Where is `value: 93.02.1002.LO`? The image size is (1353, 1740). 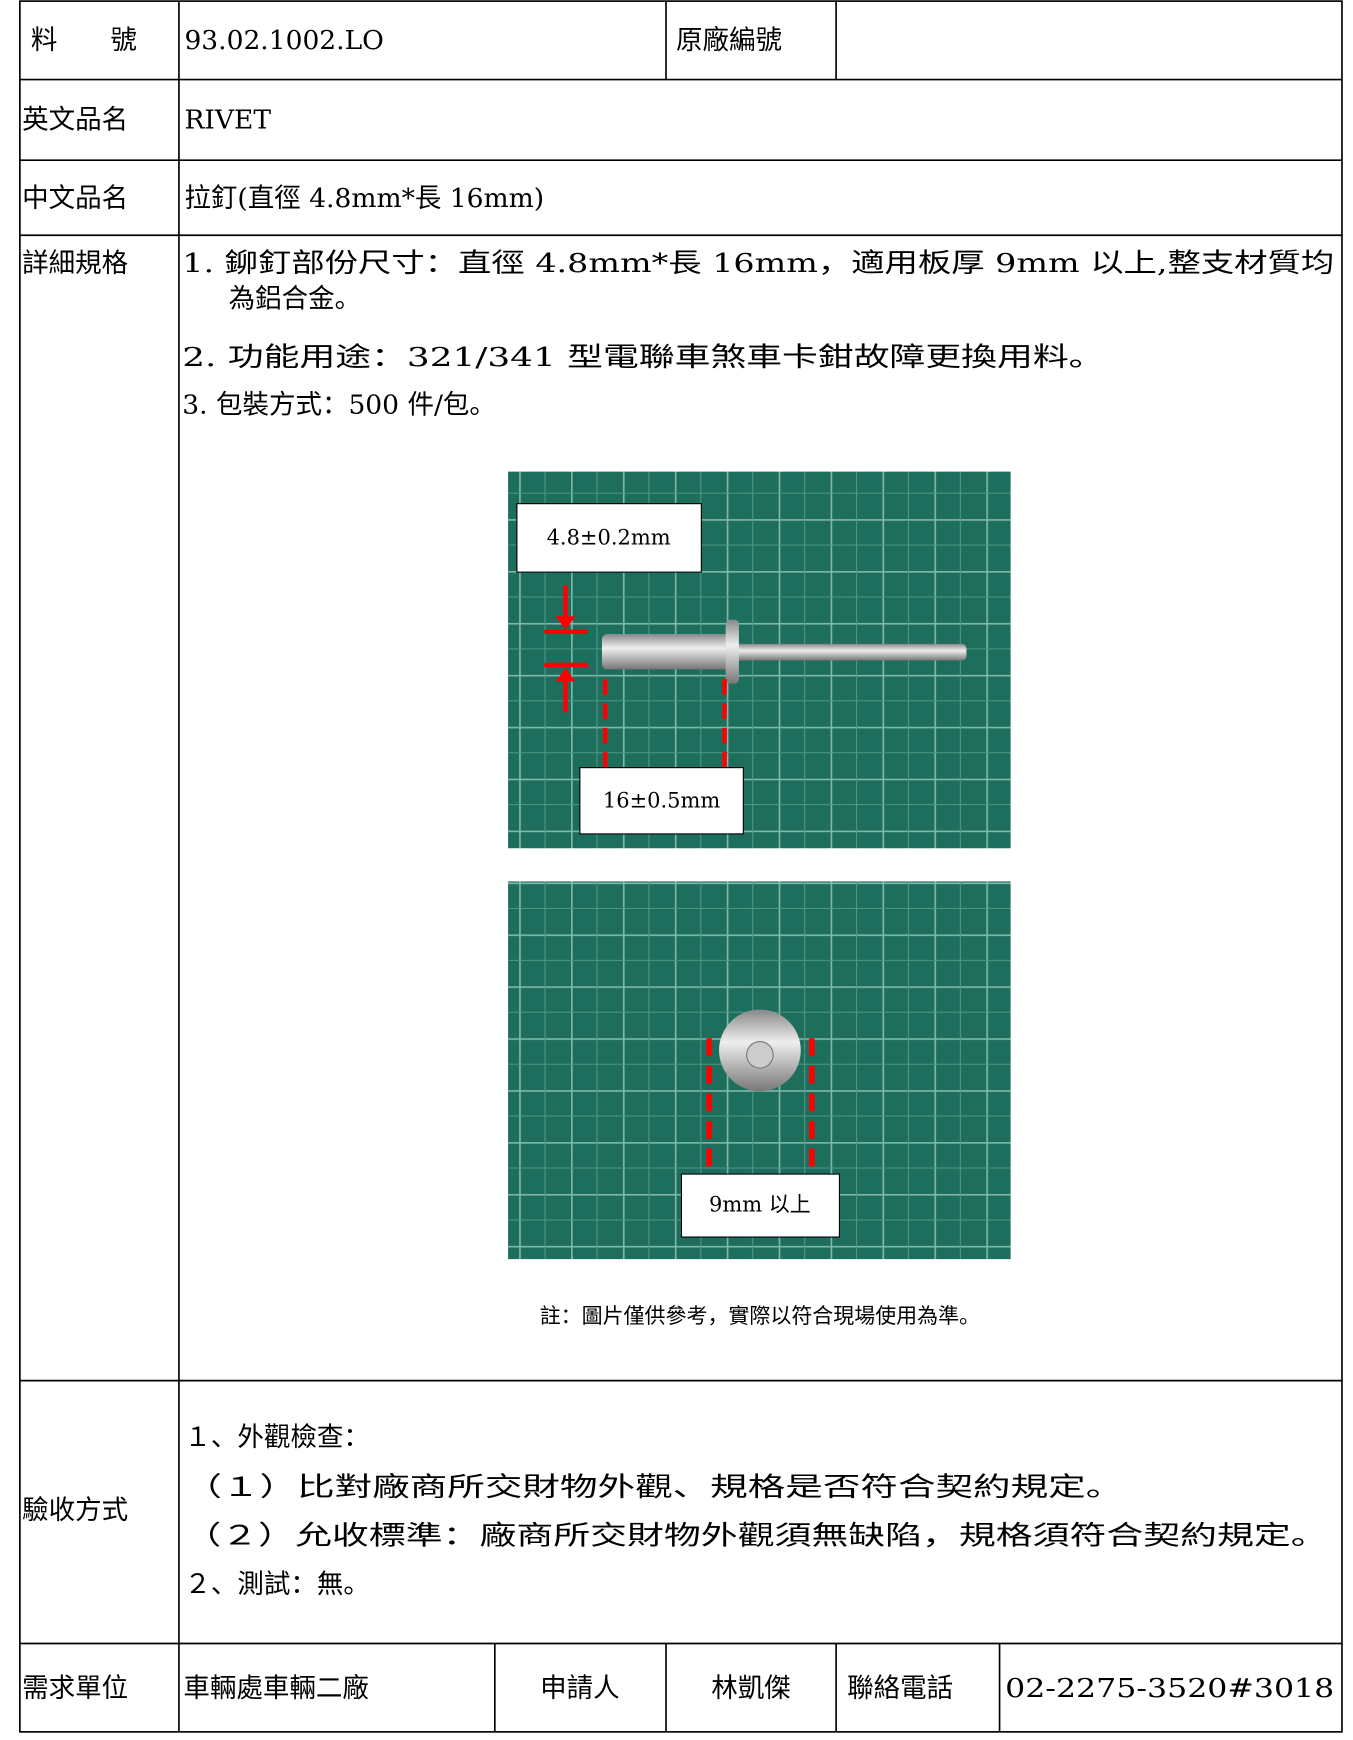 value: 93.02.1002.LO is located at coordinates (283, 40).